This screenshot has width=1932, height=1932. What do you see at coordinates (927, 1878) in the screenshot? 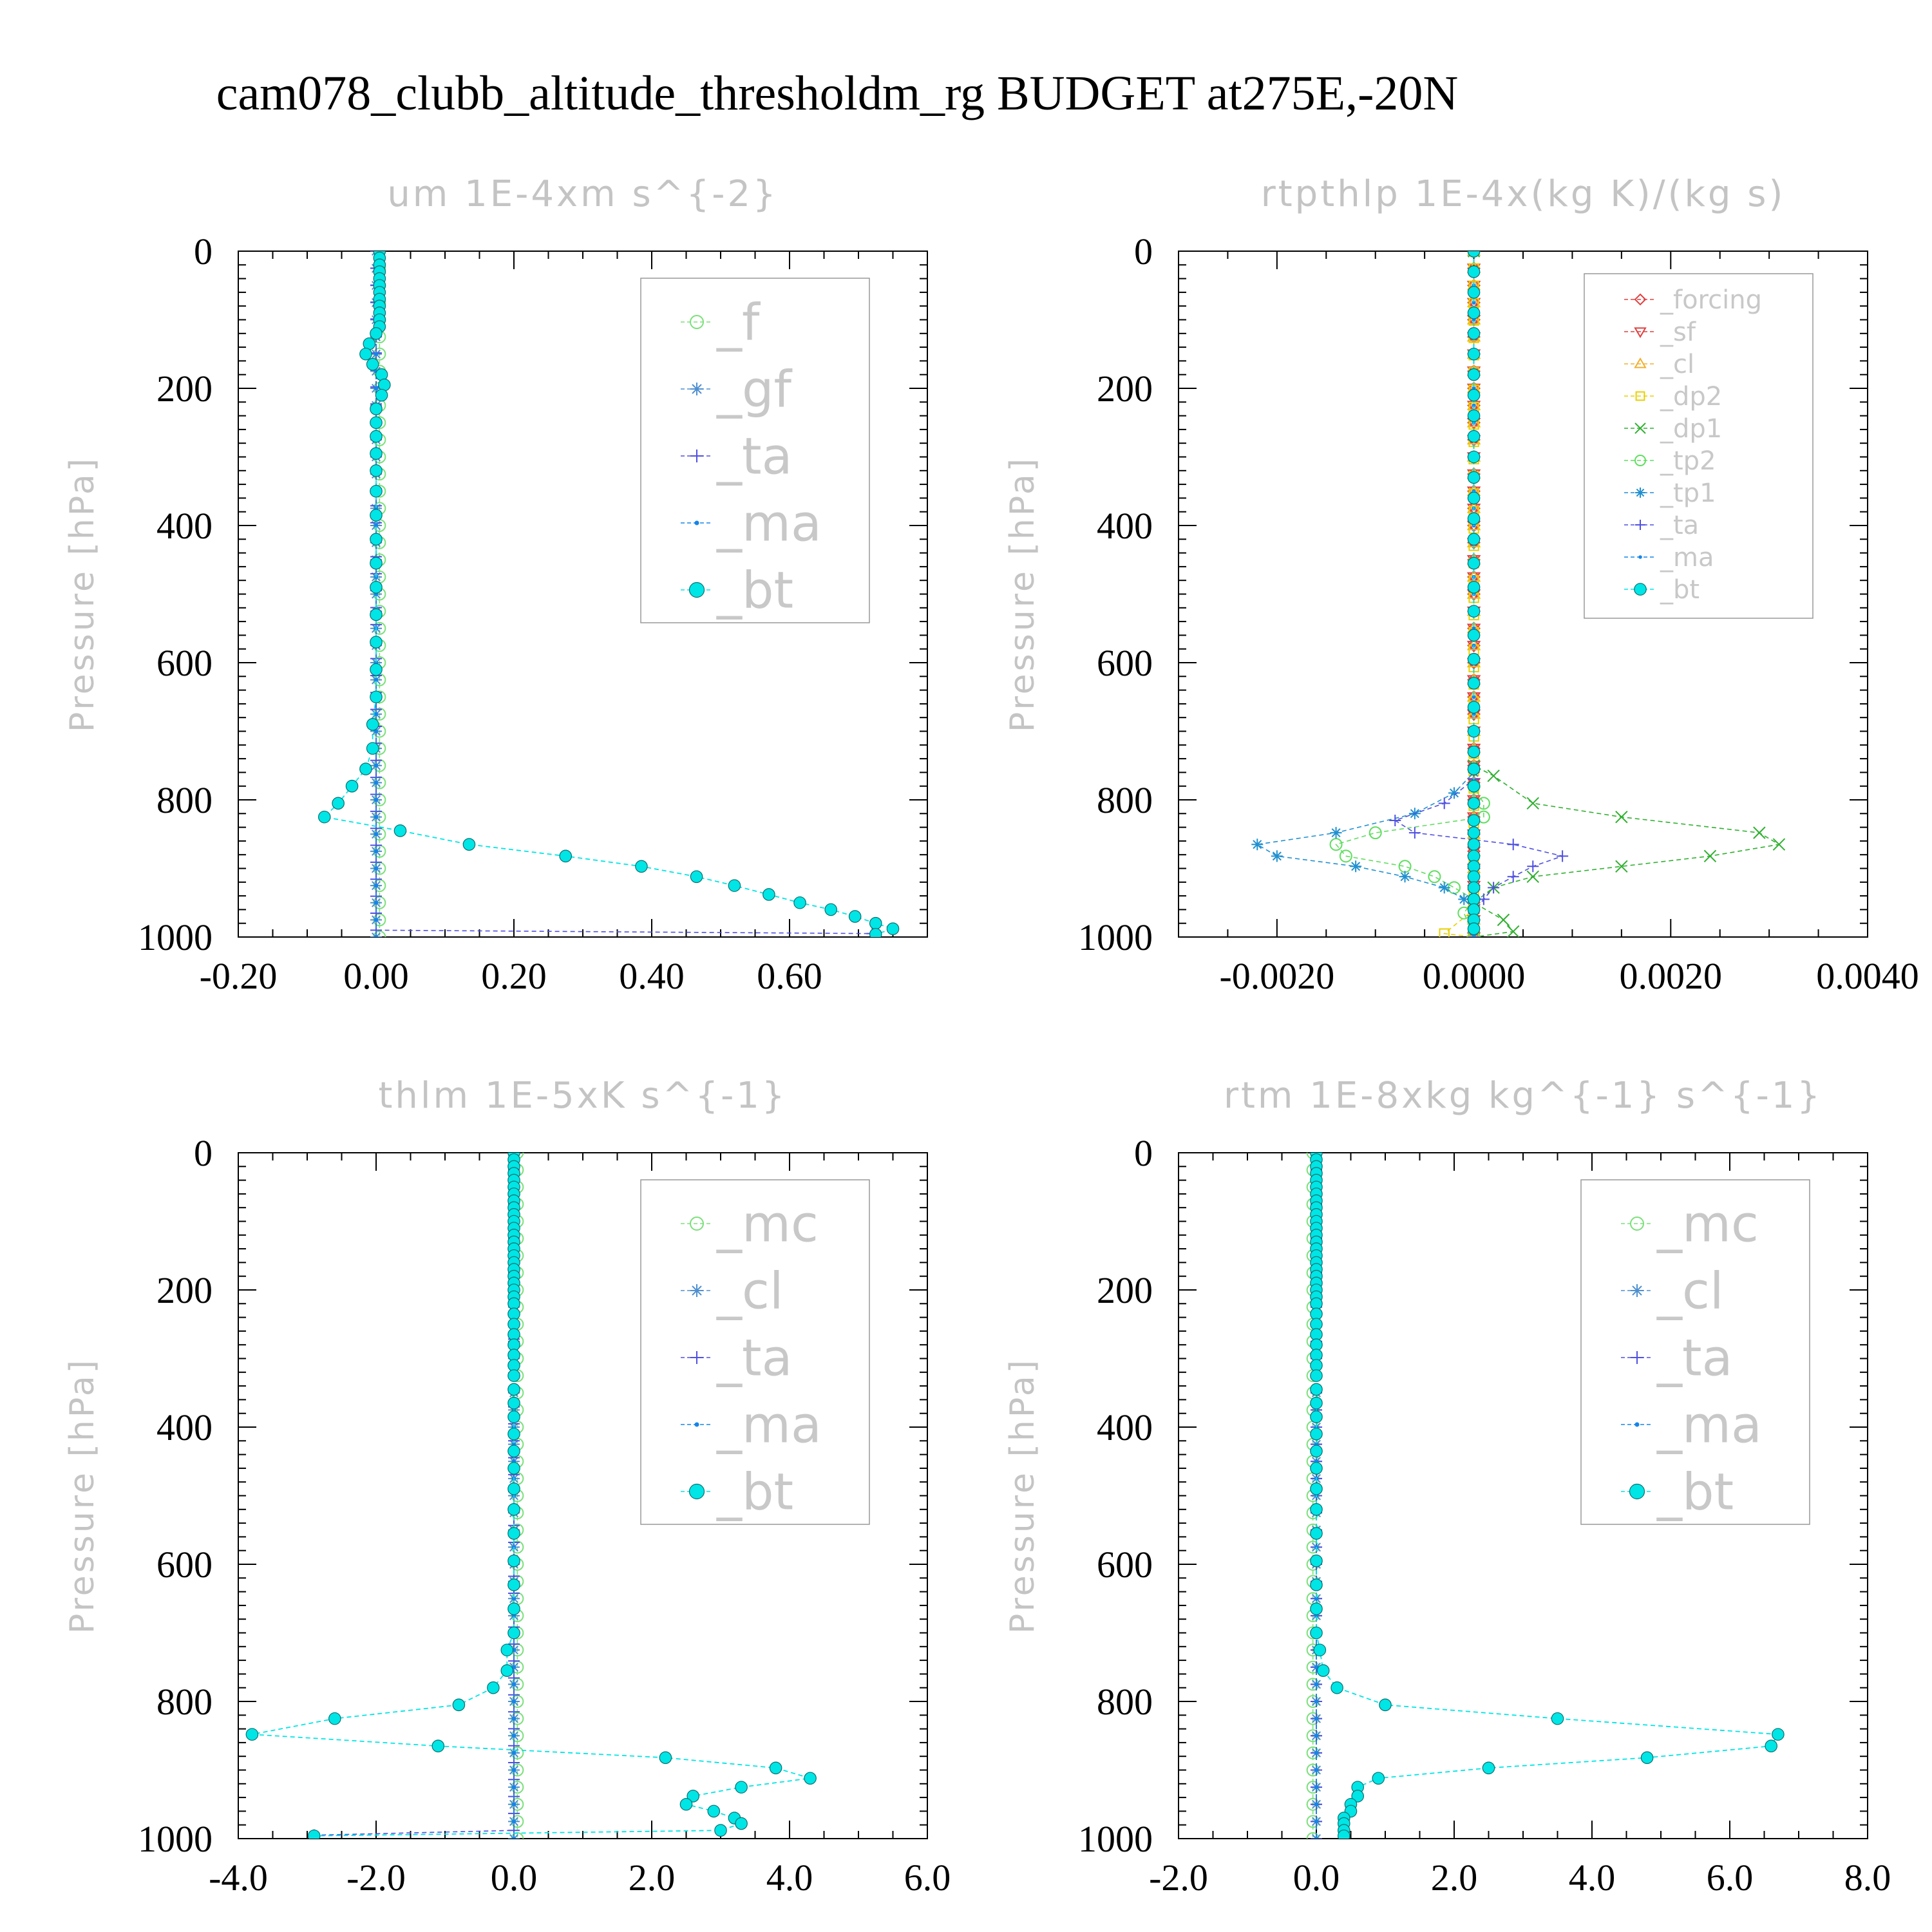
I see `x-tick-label: 6.0` at bounding box center [927, 1878].